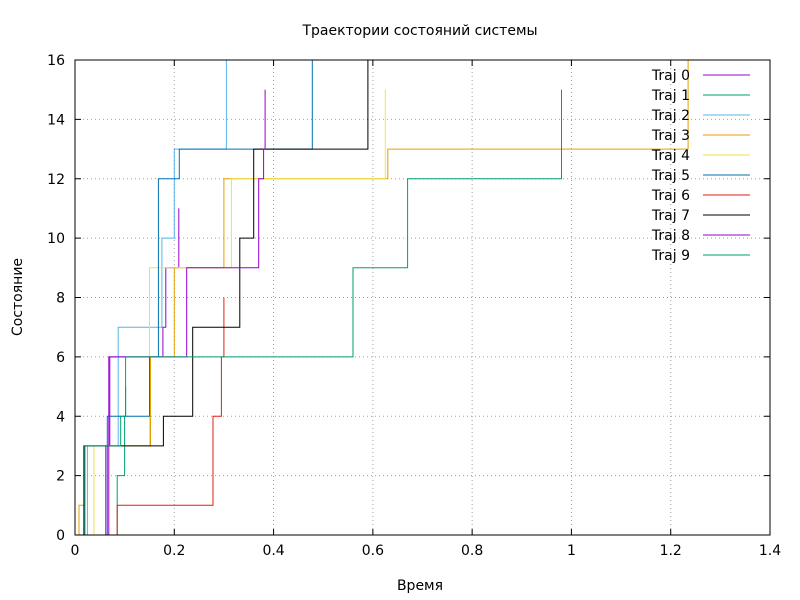 This screenshot has height=600, width=800. I want to click on y-tick-label: 16, so click(56, 61).